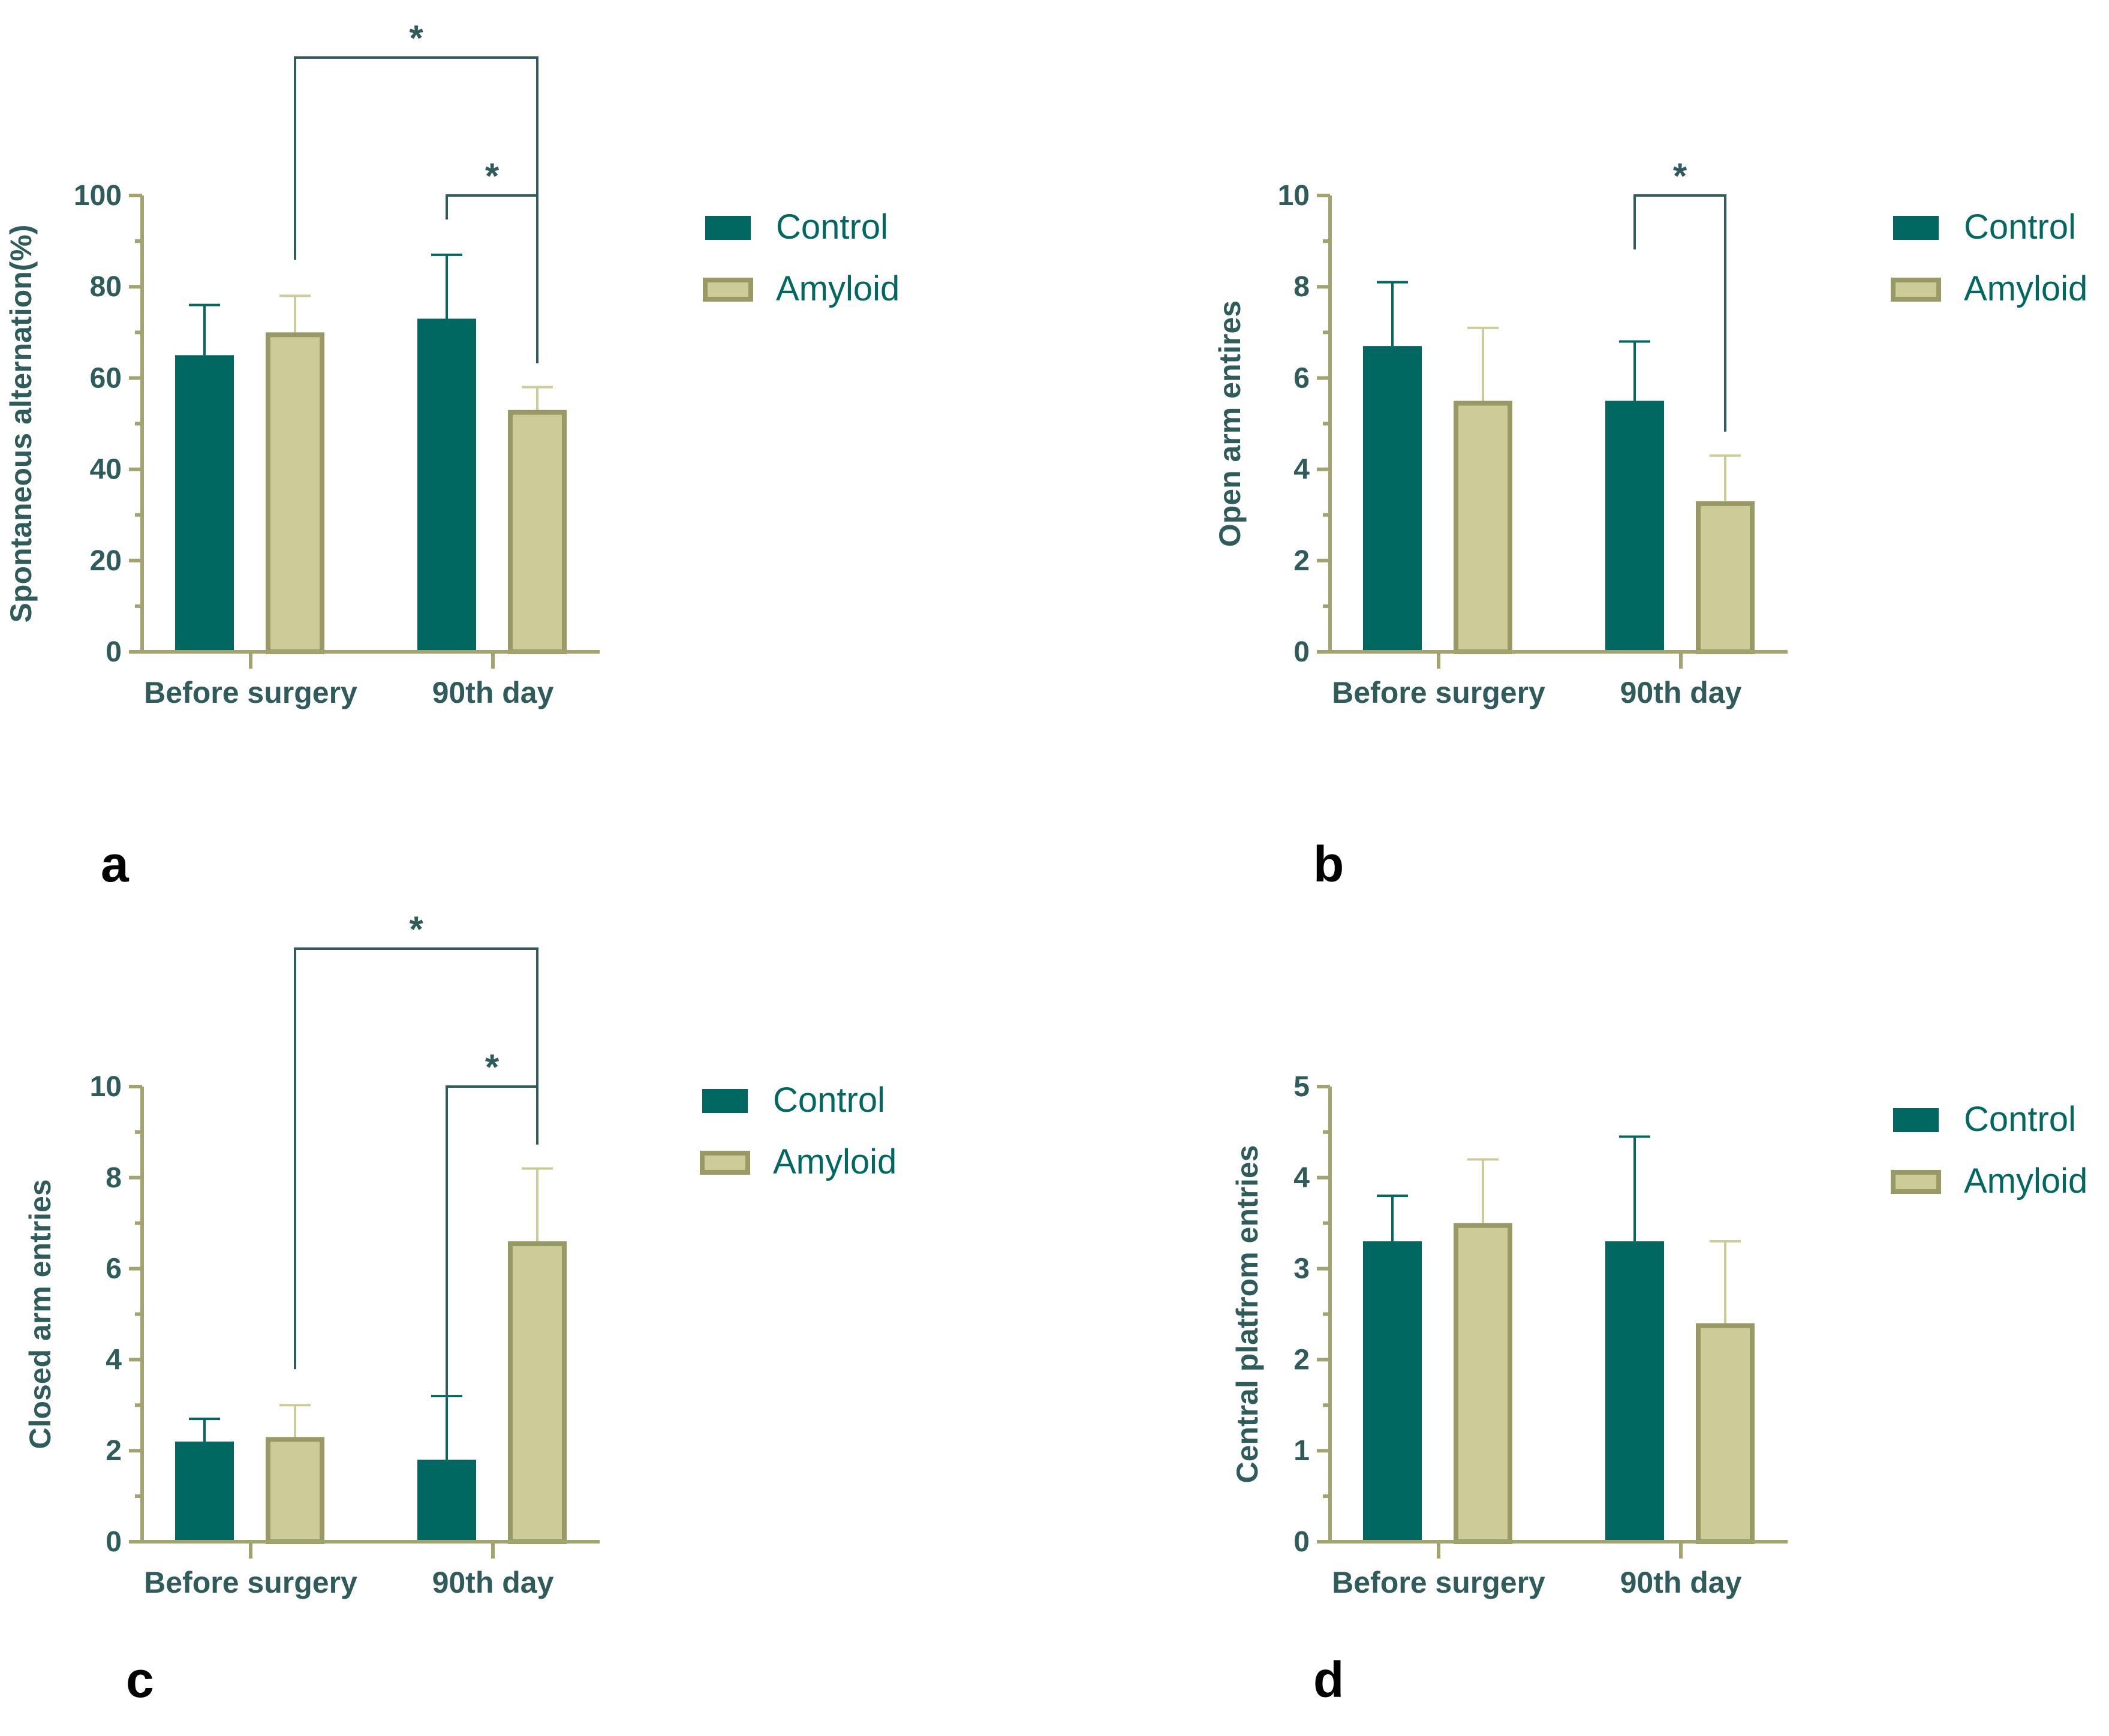 The image size is (2109, 1736). Describe the element at coordinates (1247, 1314) in the screenshot. I see `y-axis-title: Central platfrom entries` at that location.